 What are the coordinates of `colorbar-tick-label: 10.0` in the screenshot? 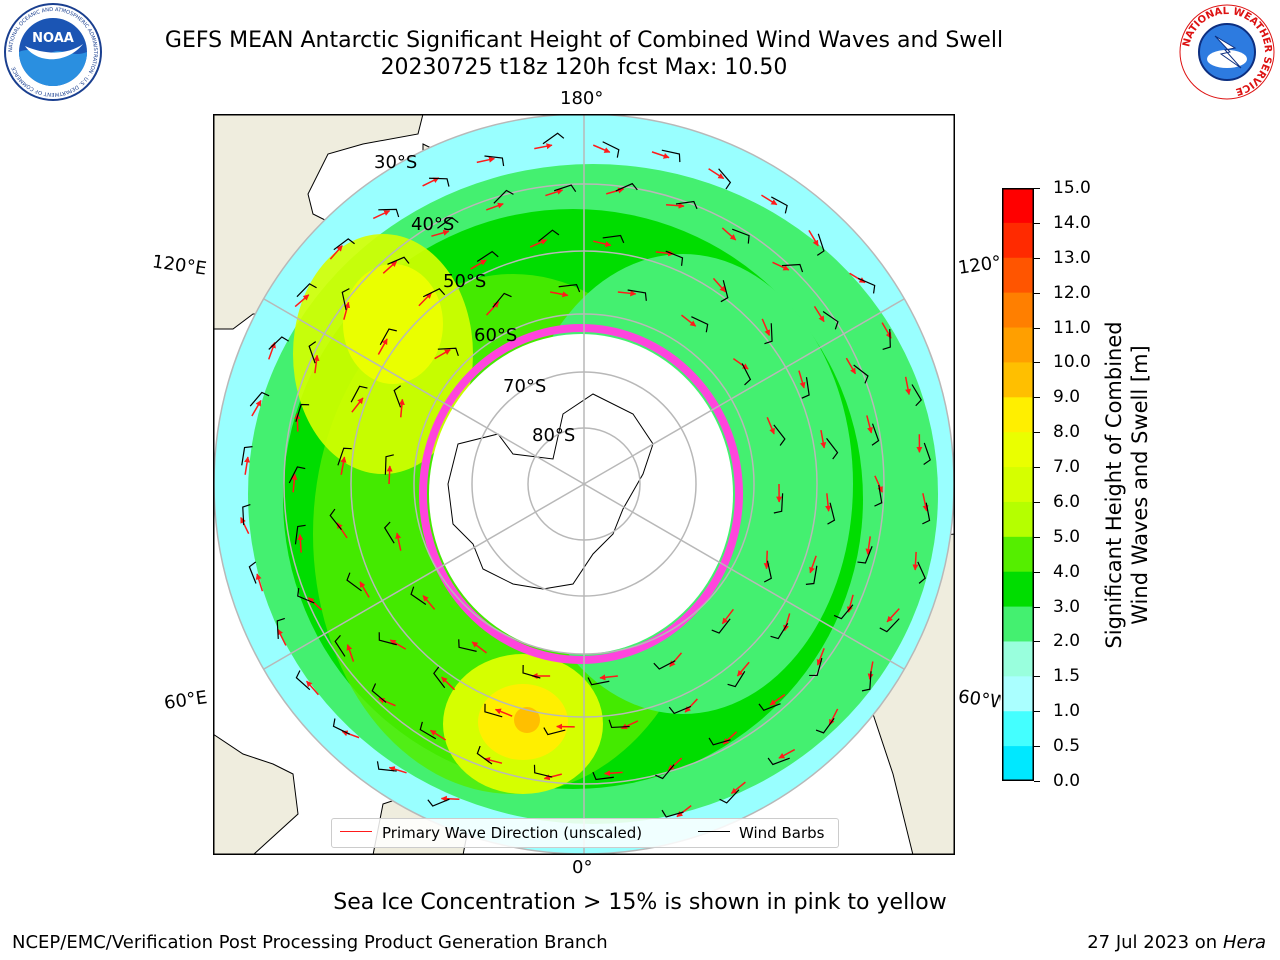 It's located at (1072, 362).